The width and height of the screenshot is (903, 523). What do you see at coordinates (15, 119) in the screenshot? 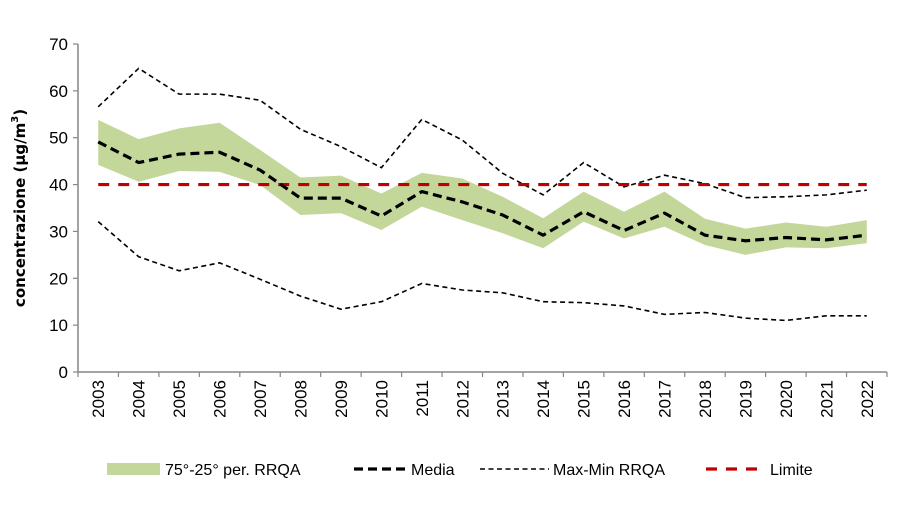
I see `y-axis-title-sup: 3` at bounding box center [15, 119].